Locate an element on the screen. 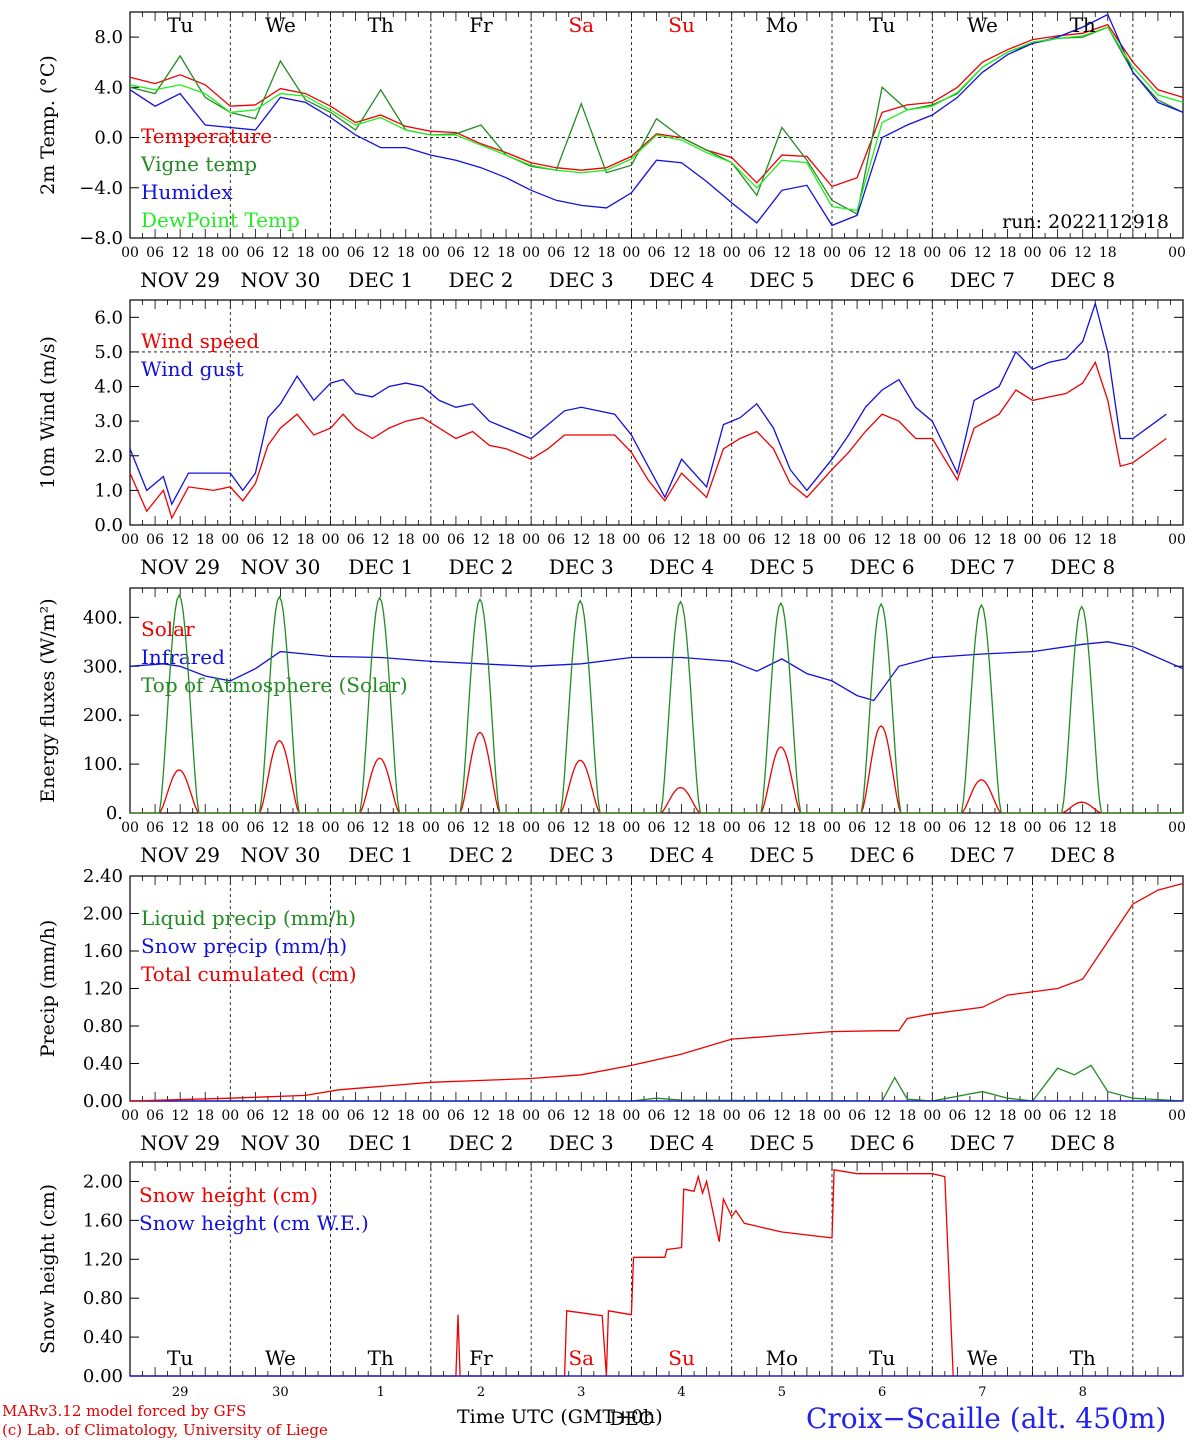 The width and height of the screenshot is (1194, 1440). y-tick-label: 2.00 is located at coordinates (103, 914).